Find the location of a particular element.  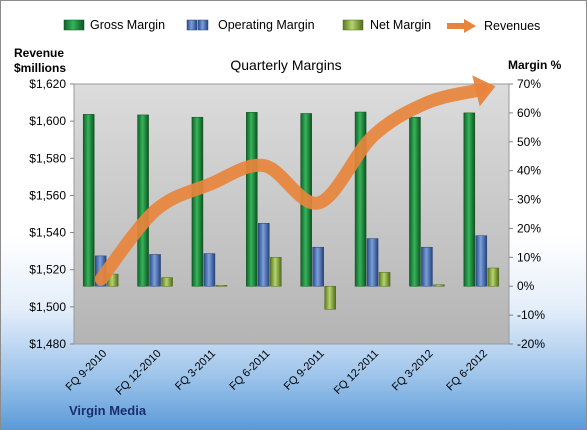

y-right-tick-label: 0% is located at coordinates (526, 286).